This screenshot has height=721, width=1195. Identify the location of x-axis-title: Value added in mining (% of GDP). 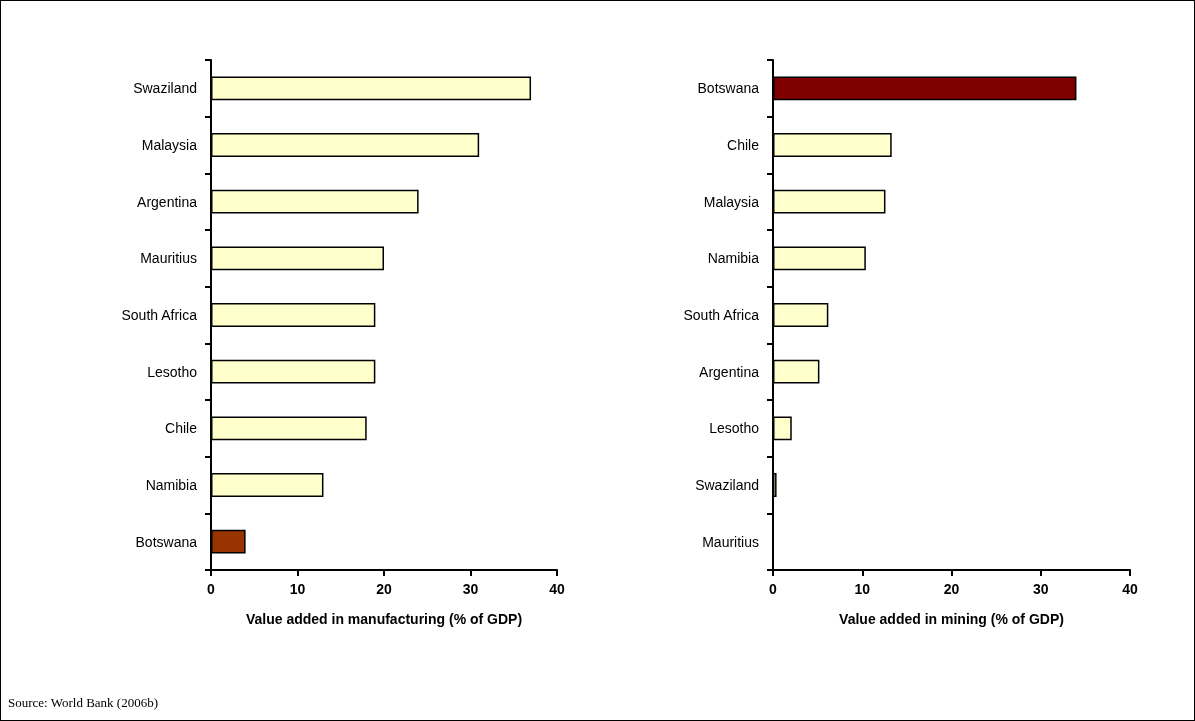
(951, 619).